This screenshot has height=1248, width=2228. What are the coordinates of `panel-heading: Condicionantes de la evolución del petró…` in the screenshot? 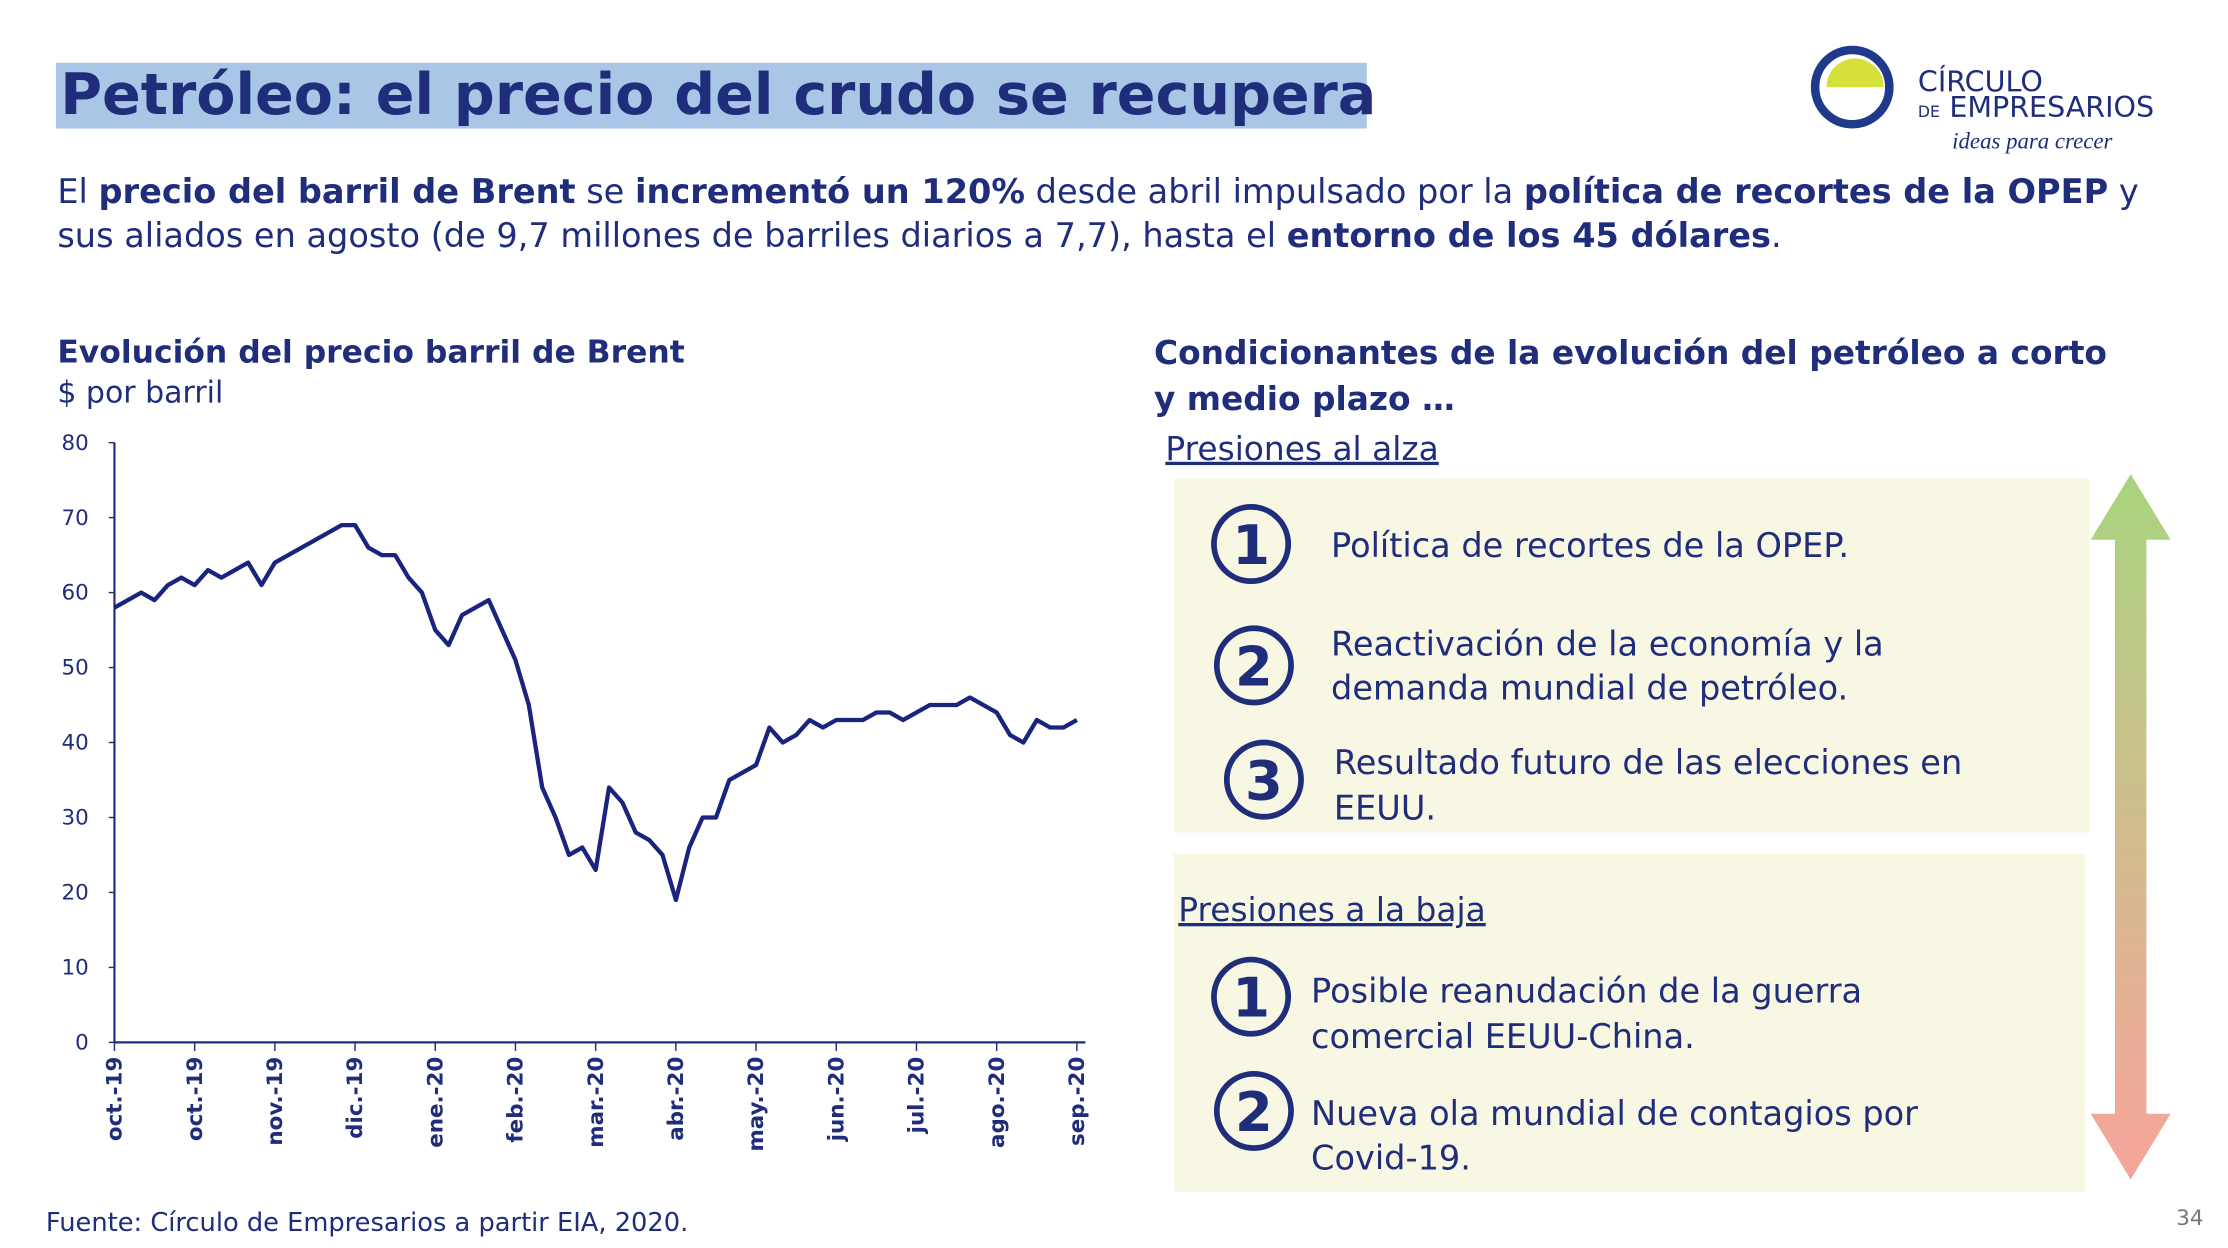 It's located at (1630, 353).